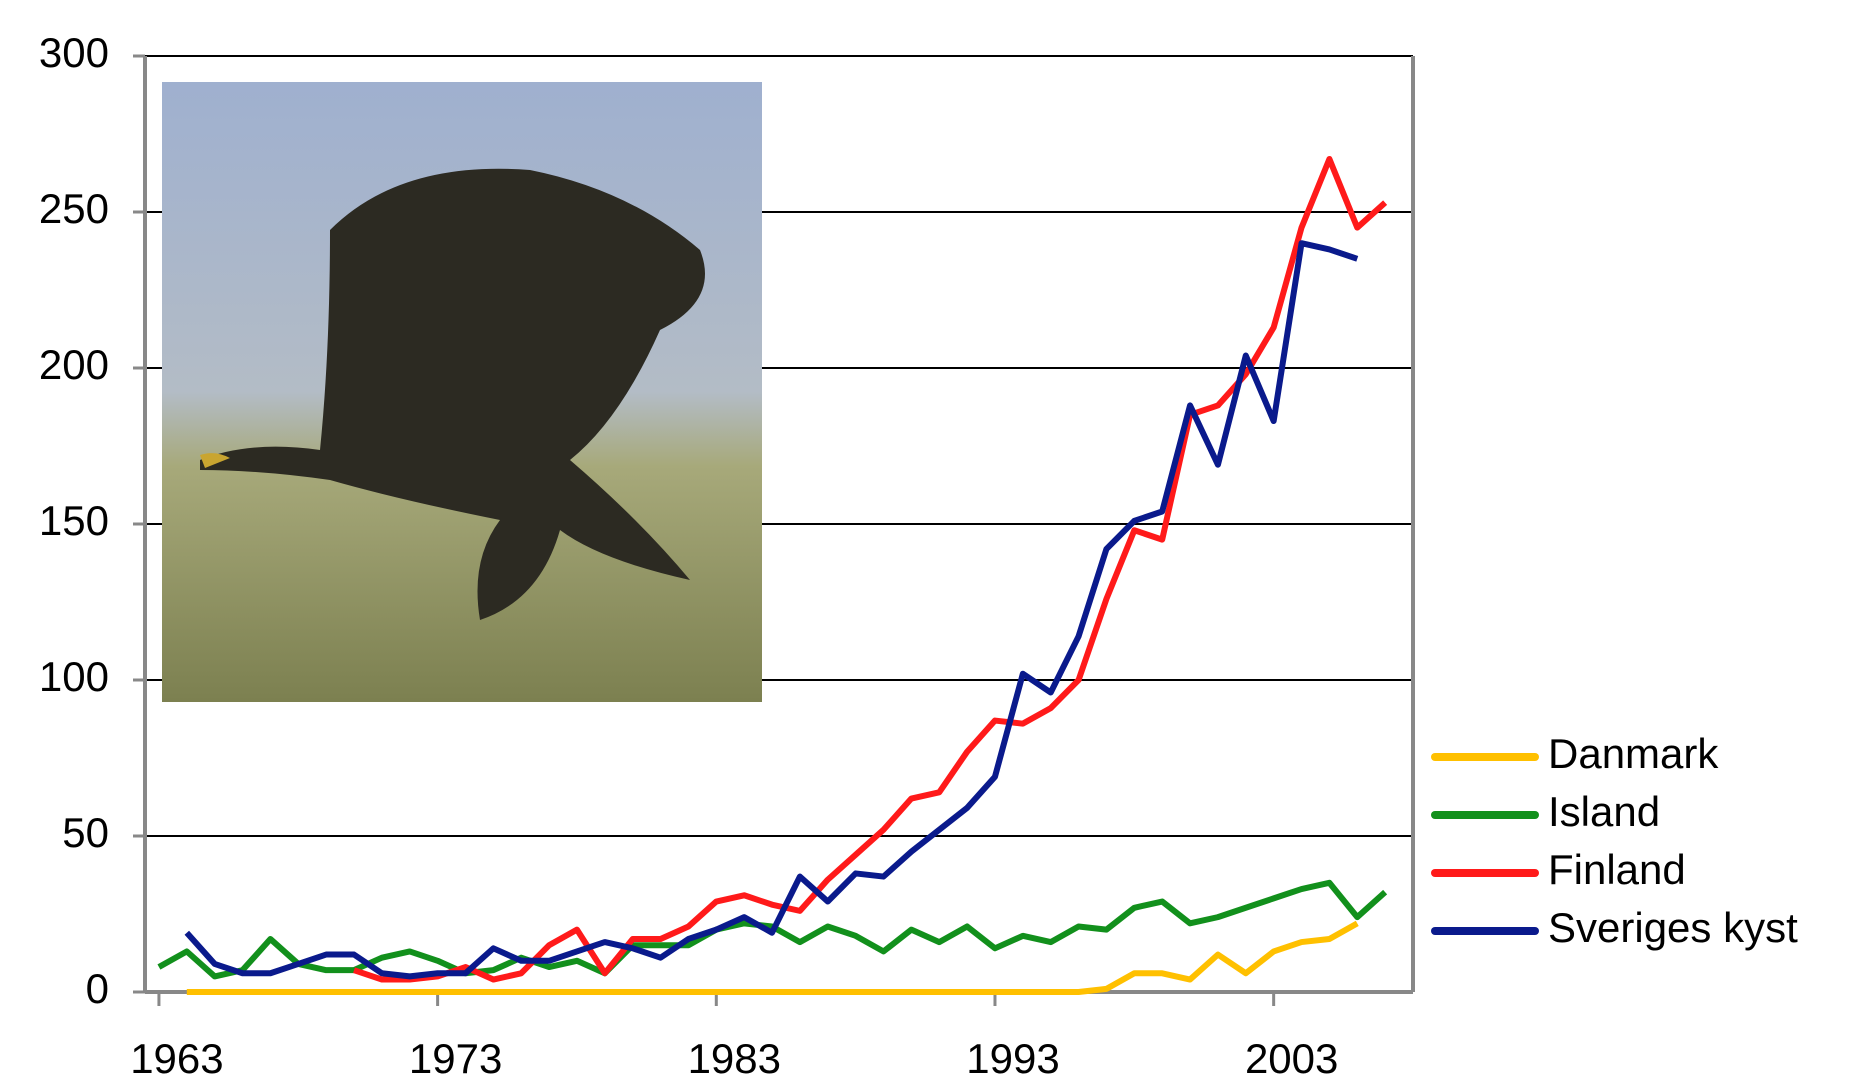 The height and width of the screenshot is (1088, 1868). What do you see at coordinates (85, 832) in the screenshot?
I see `y-tick-label: 50` at bounding box center [85, 832].